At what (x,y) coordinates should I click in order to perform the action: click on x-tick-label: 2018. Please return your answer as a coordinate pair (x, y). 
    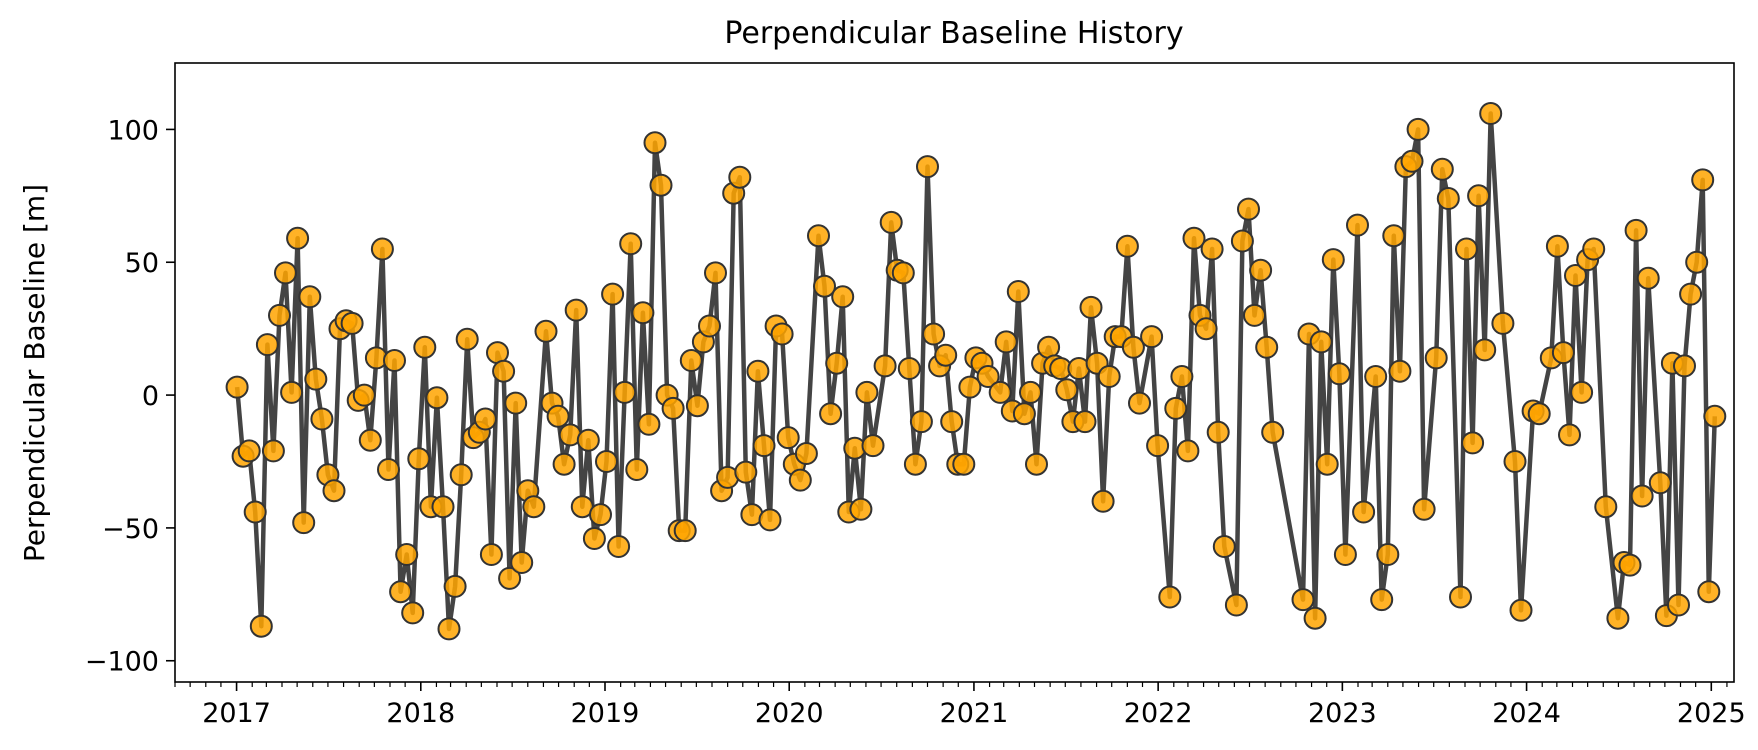
    Looking at the image, I should click on (420, 713).